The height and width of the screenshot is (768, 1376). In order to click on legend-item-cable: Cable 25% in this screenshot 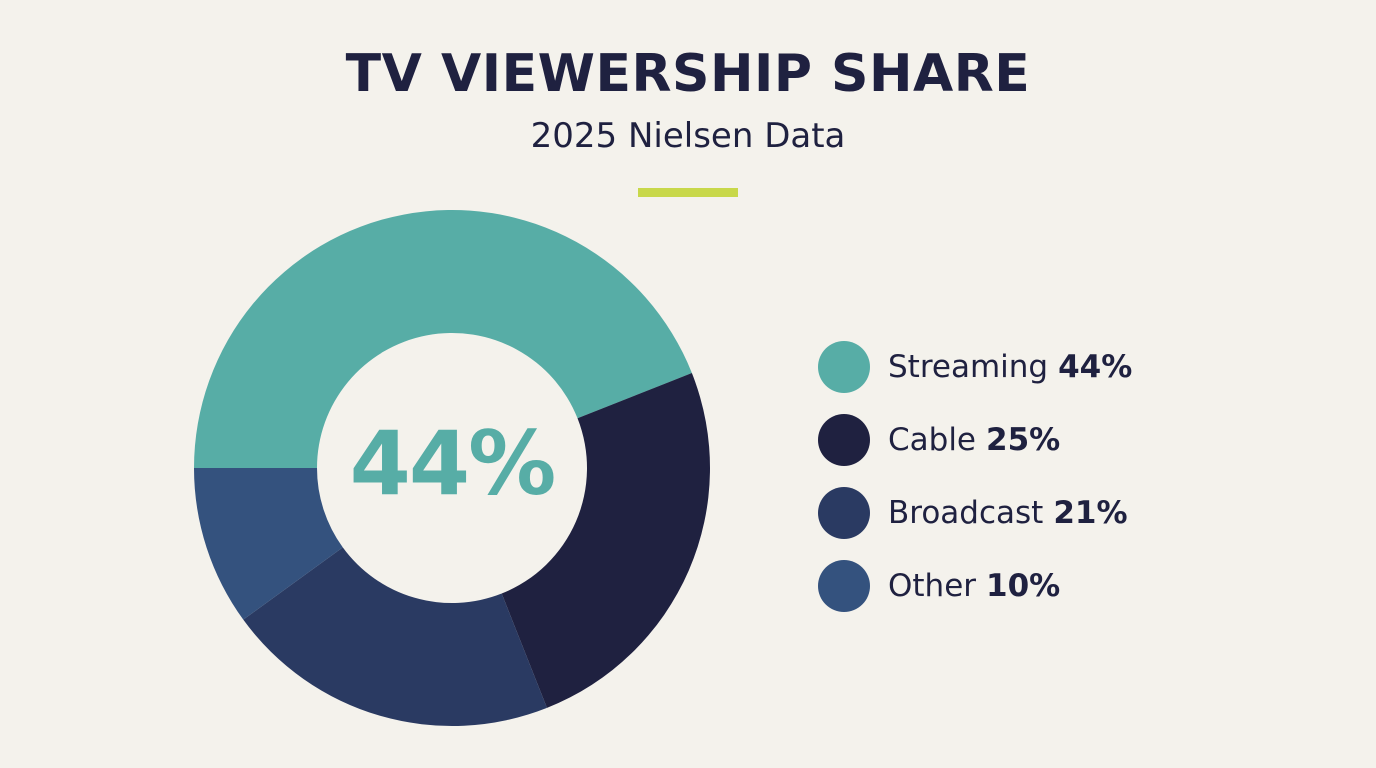, I will do `click(975, 439)`.